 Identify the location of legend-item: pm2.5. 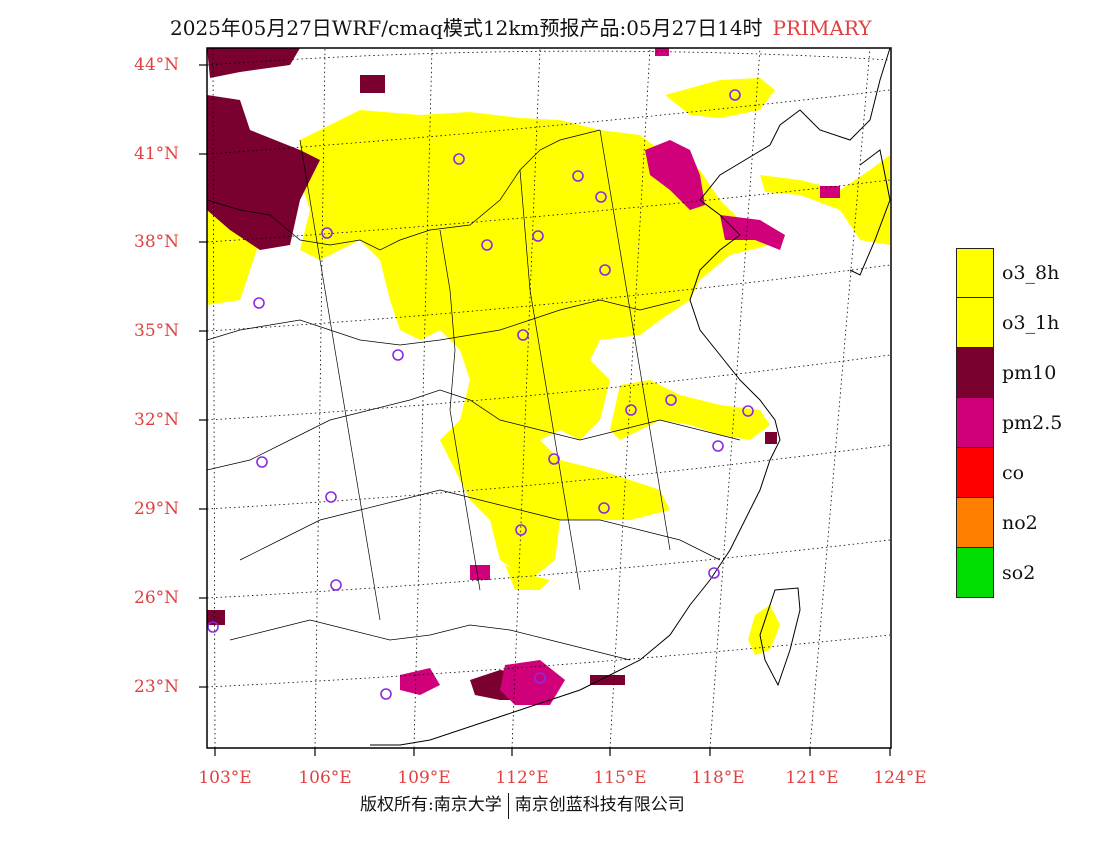
(1009, 423).